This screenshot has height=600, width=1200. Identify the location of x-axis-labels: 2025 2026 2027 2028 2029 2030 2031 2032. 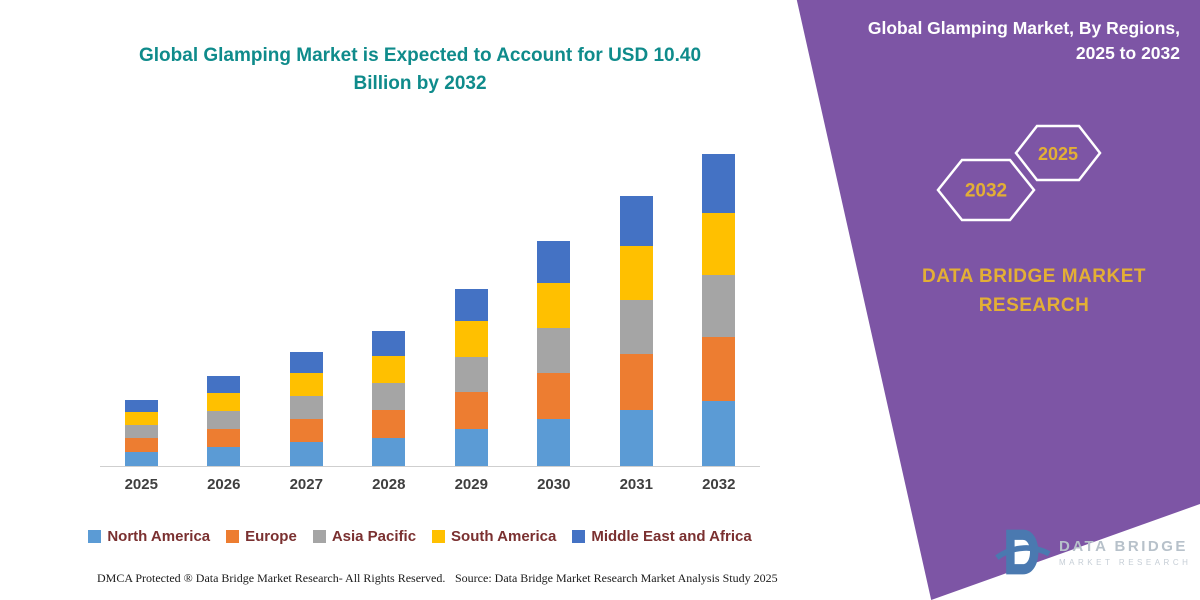
(430, 484).